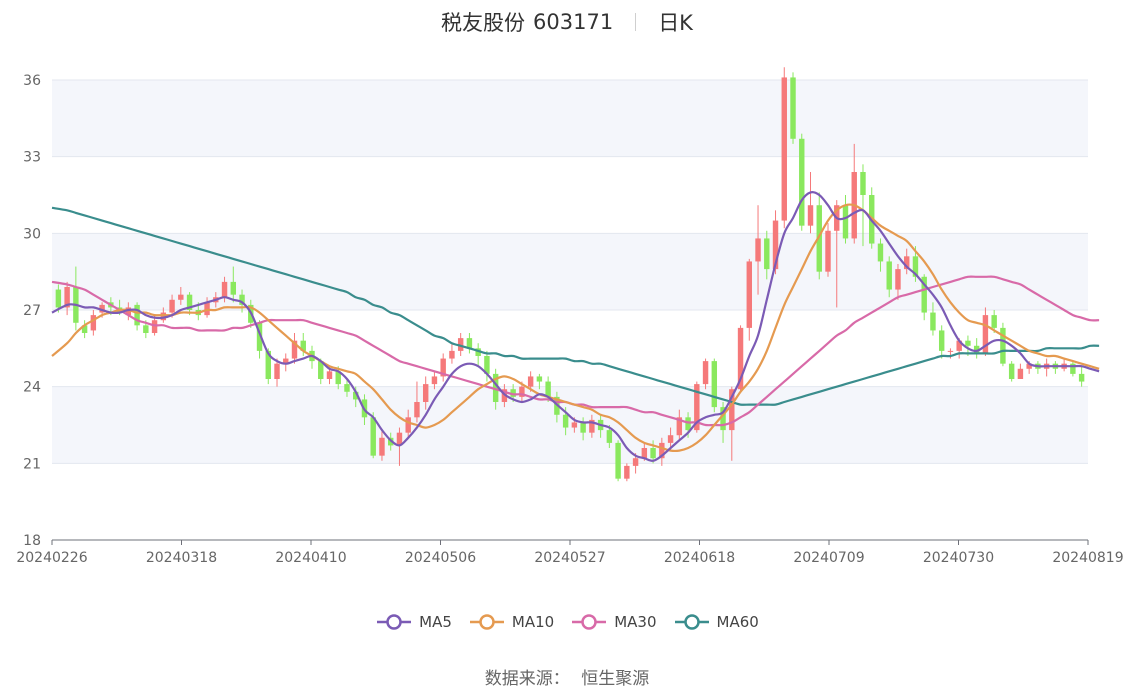 This screenshot has width=1134, height=689. Describe the element at coordinates (483, 23) in the screenshot. I see `stock-name: 税友股份` at that location.